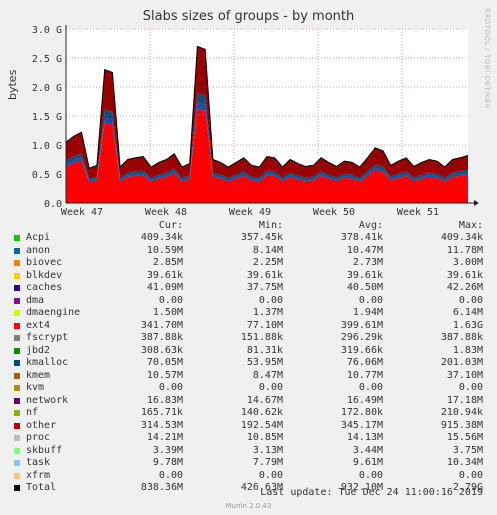 The height and width of the screenshot is (515, 497). I want to click on legend-cur: 1.50M, so click(167, 312).